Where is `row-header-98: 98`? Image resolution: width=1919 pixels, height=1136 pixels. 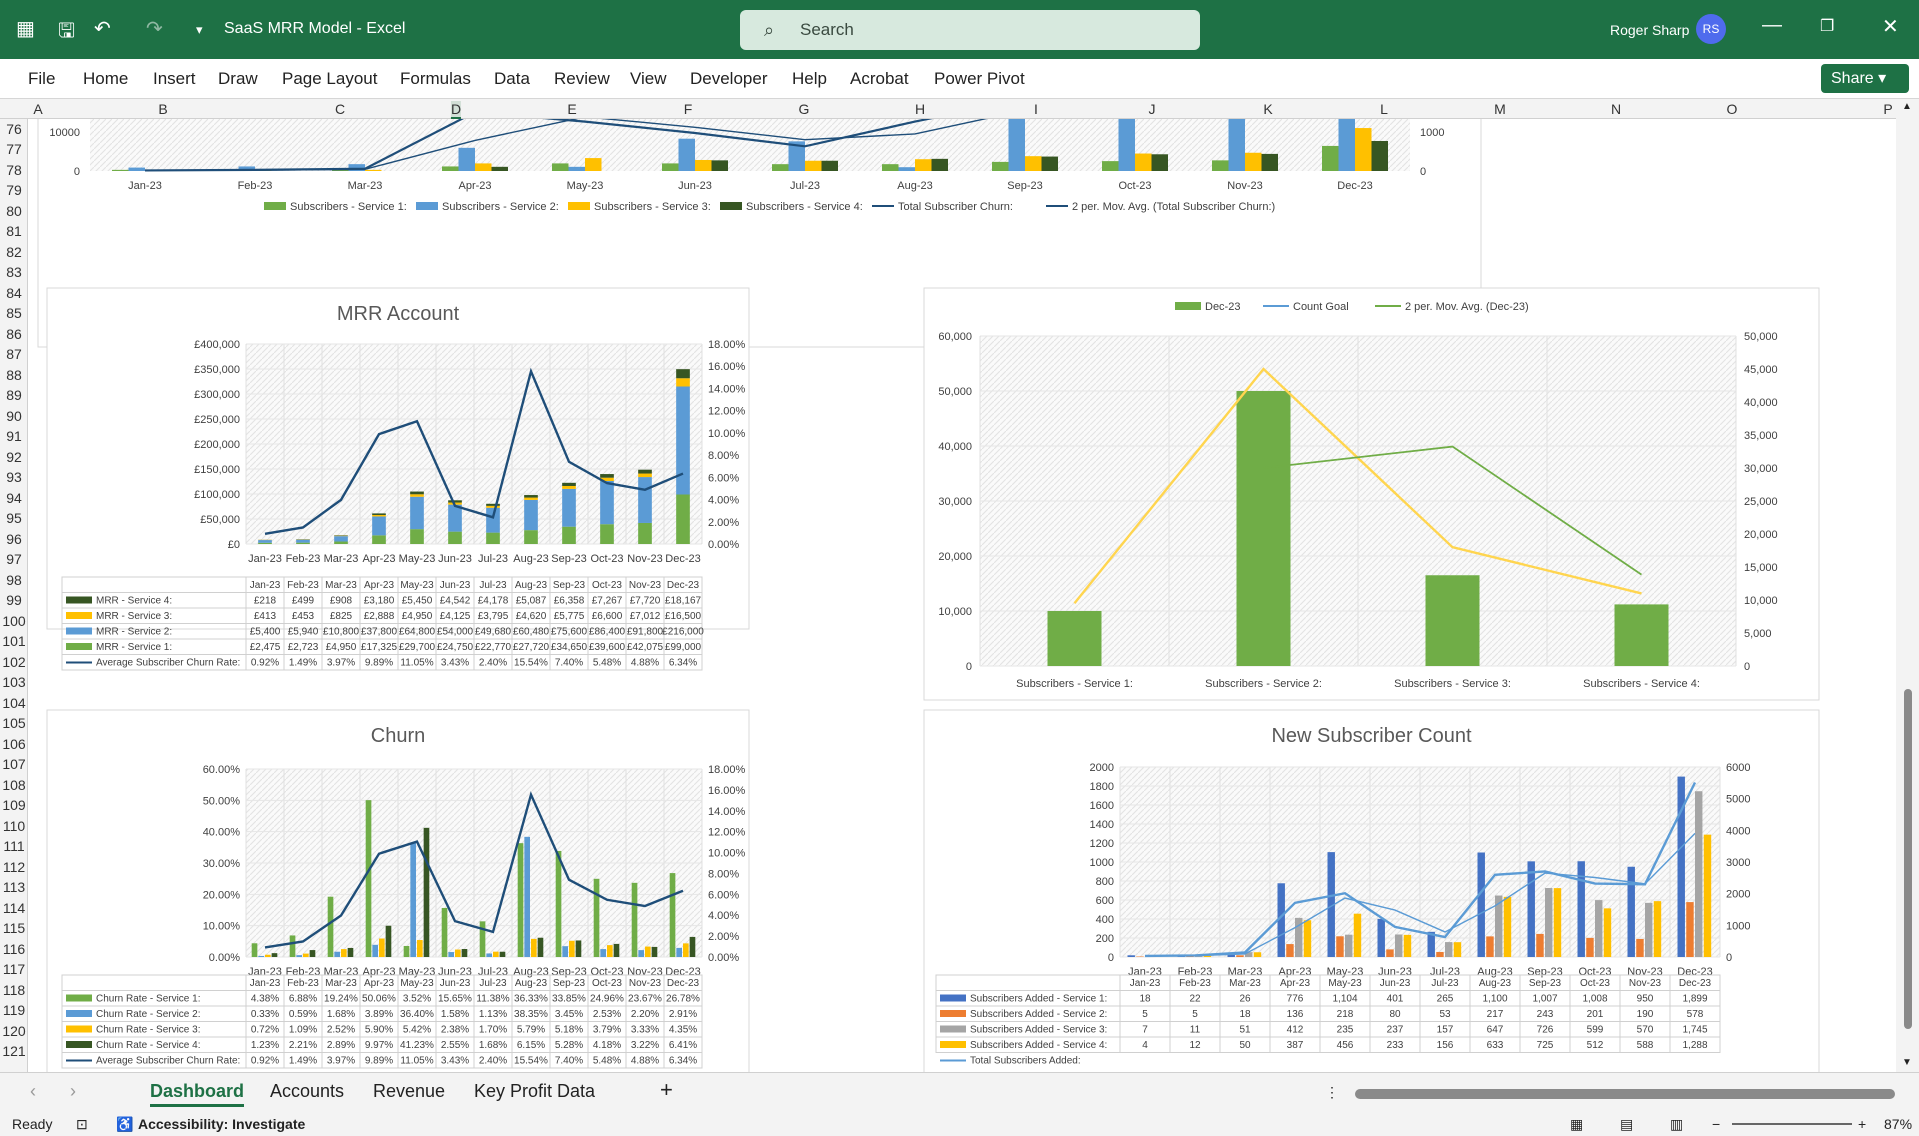 row-header-98: 98 is located at coordinates (14, 579).